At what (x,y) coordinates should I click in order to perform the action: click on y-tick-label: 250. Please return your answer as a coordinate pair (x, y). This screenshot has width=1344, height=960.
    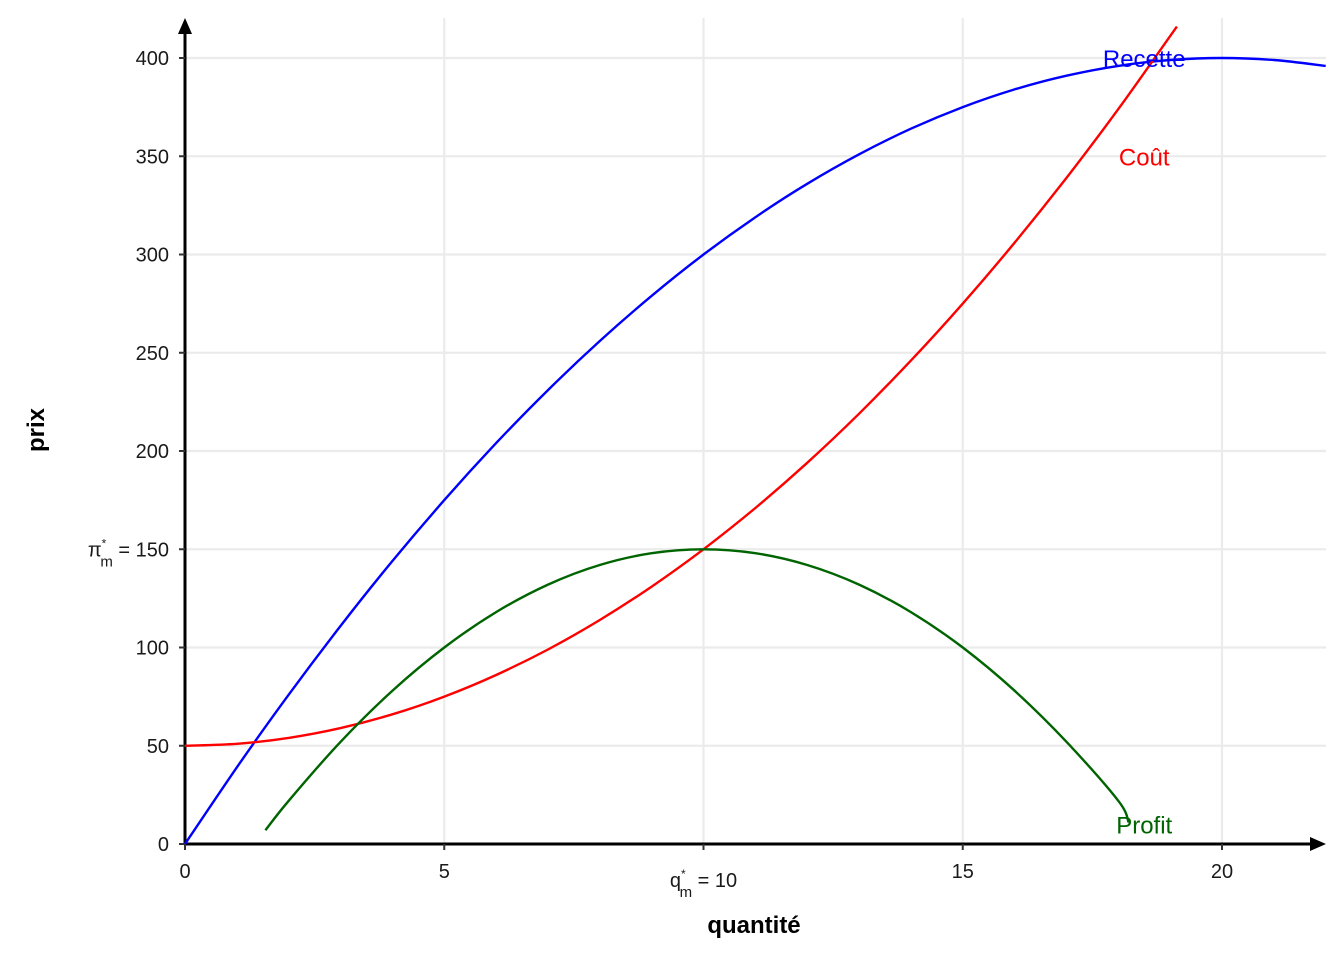
    Looking at the image, I should click on (152, 354).